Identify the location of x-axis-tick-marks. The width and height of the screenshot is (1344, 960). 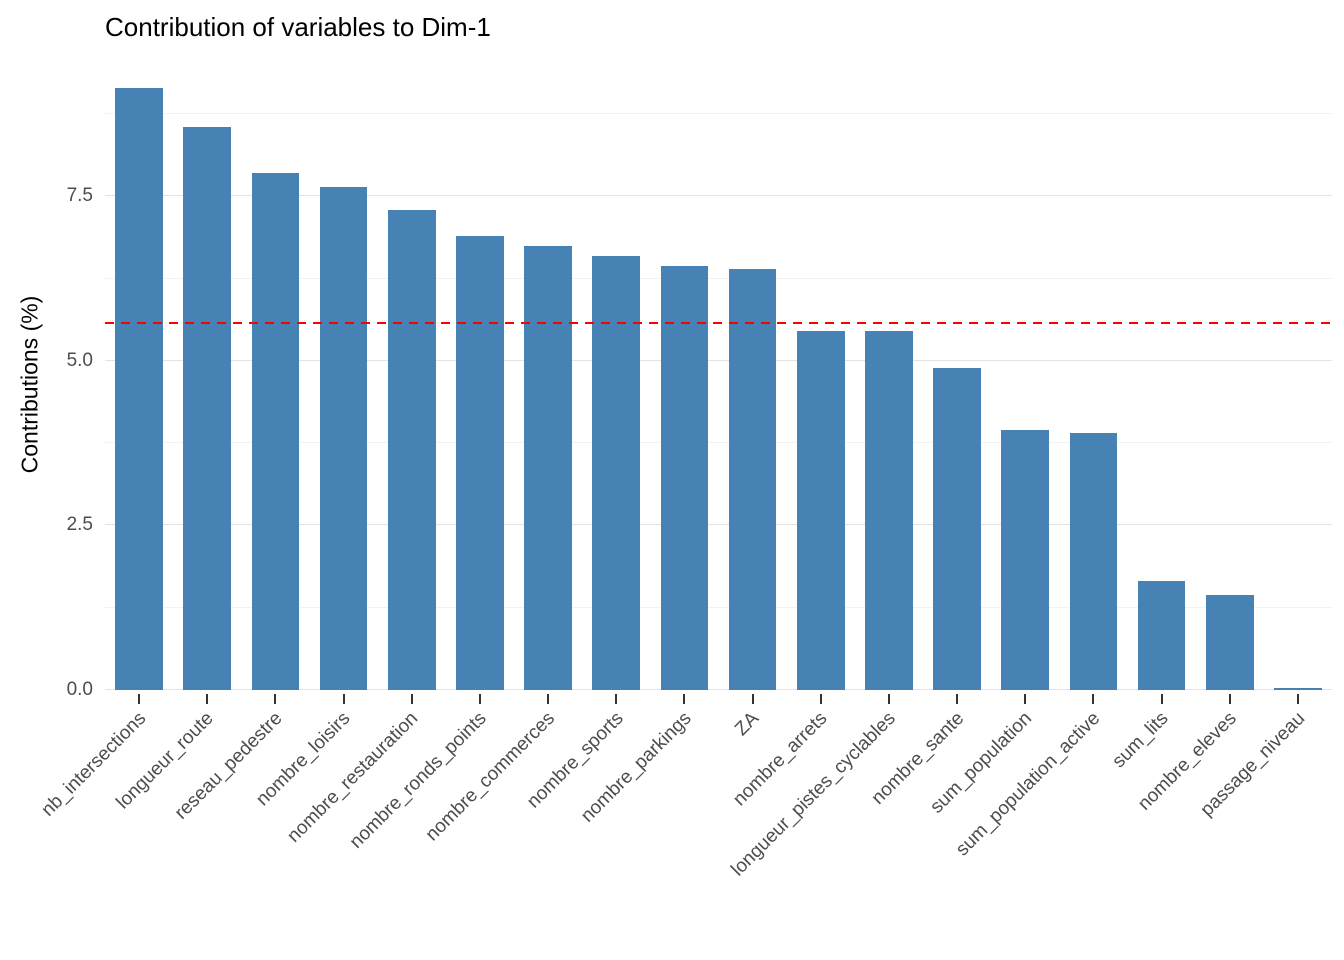
(718, 698).